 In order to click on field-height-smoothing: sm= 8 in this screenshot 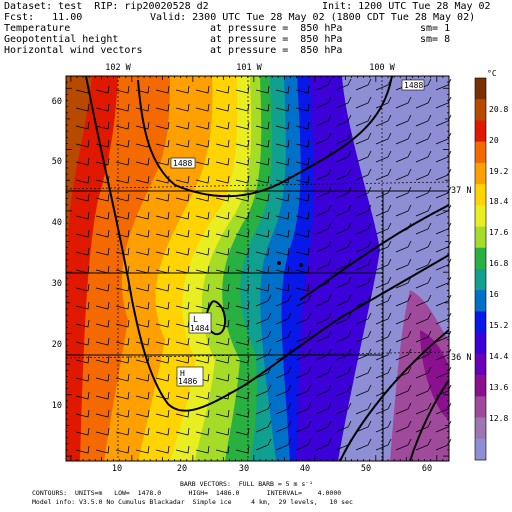, I will do `click(435, 39)`.